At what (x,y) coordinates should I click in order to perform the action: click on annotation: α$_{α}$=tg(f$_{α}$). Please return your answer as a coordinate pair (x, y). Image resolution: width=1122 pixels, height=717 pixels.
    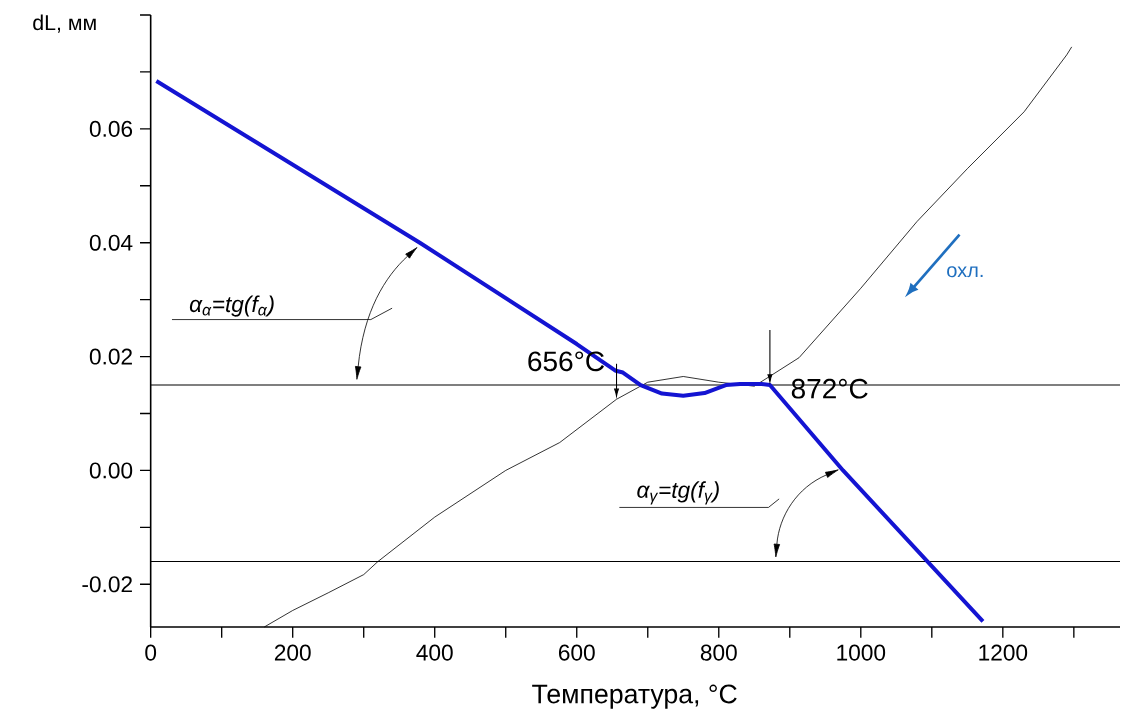
    Looking at the image, I should click on (231, 306).